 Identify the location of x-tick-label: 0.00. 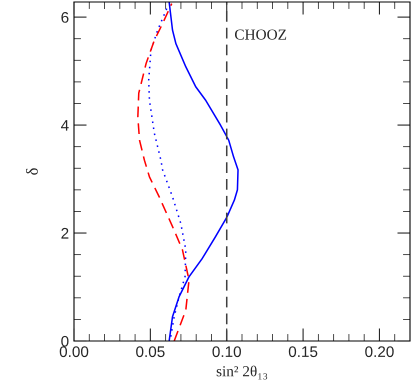
(74, 352).